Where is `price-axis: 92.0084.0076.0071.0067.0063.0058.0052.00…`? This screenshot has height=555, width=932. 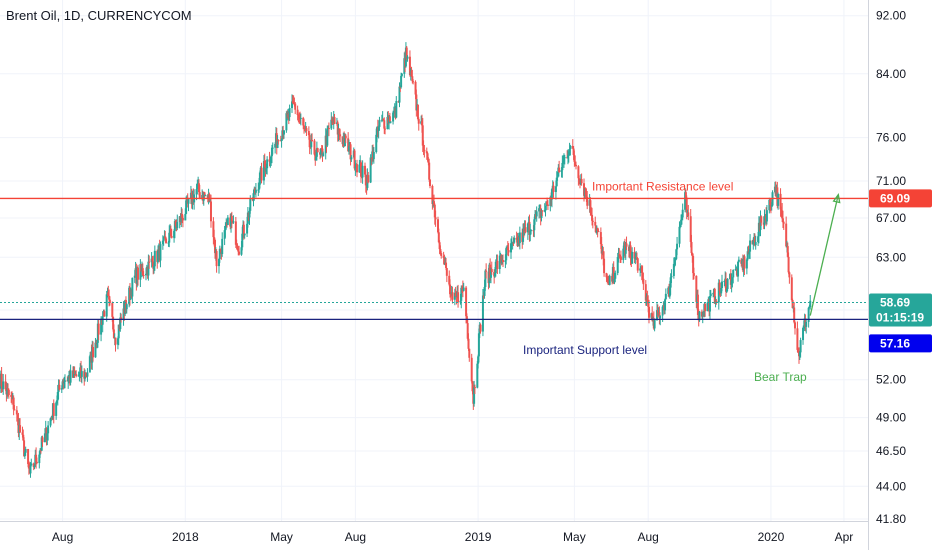 price-axis: 92.0084.0076.0071.0067.0063.0058.0052.00… is located at coordinates (900, 275).